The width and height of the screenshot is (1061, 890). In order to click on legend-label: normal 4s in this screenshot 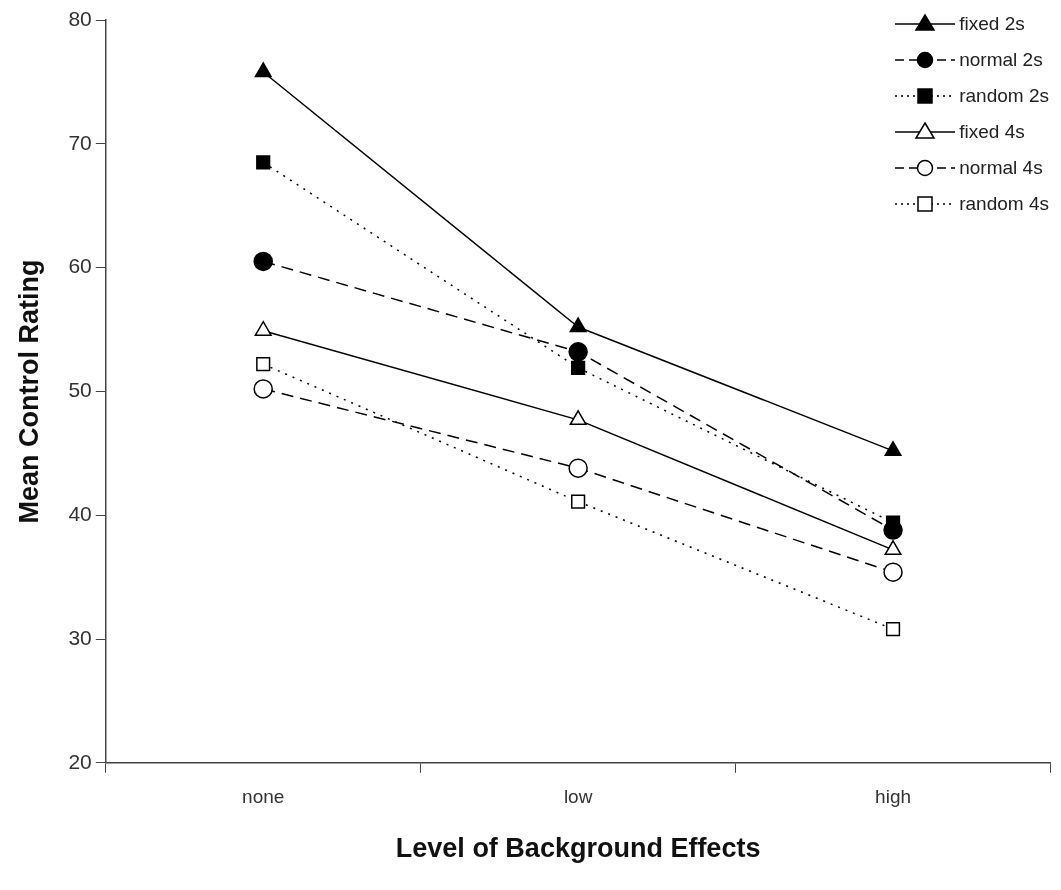, I will do `click(1001, 168)`.